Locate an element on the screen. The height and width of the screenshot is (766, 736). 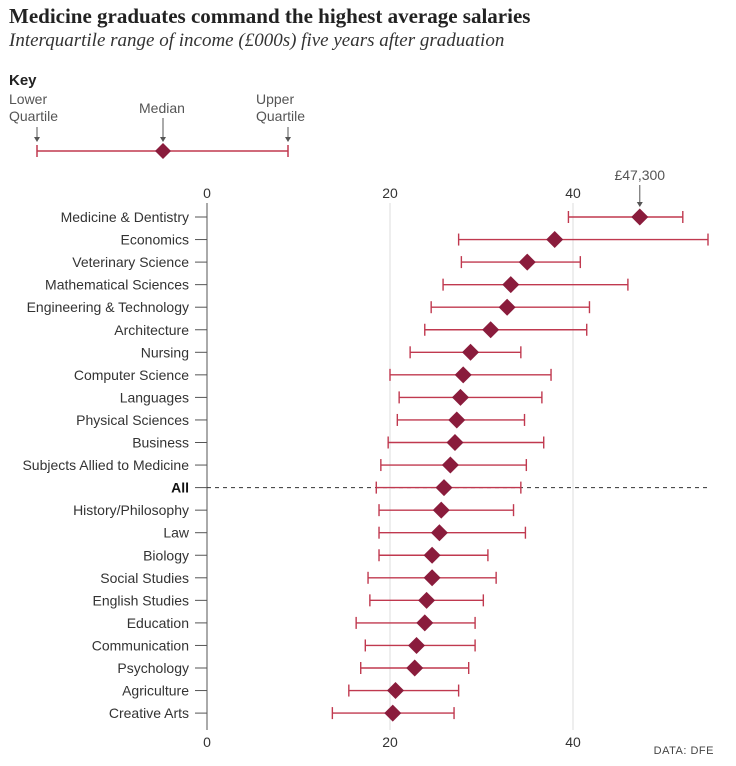
row-medicine-dentistry: Medicine & Dentistry £47,300 is located at coordinates (372, 196).